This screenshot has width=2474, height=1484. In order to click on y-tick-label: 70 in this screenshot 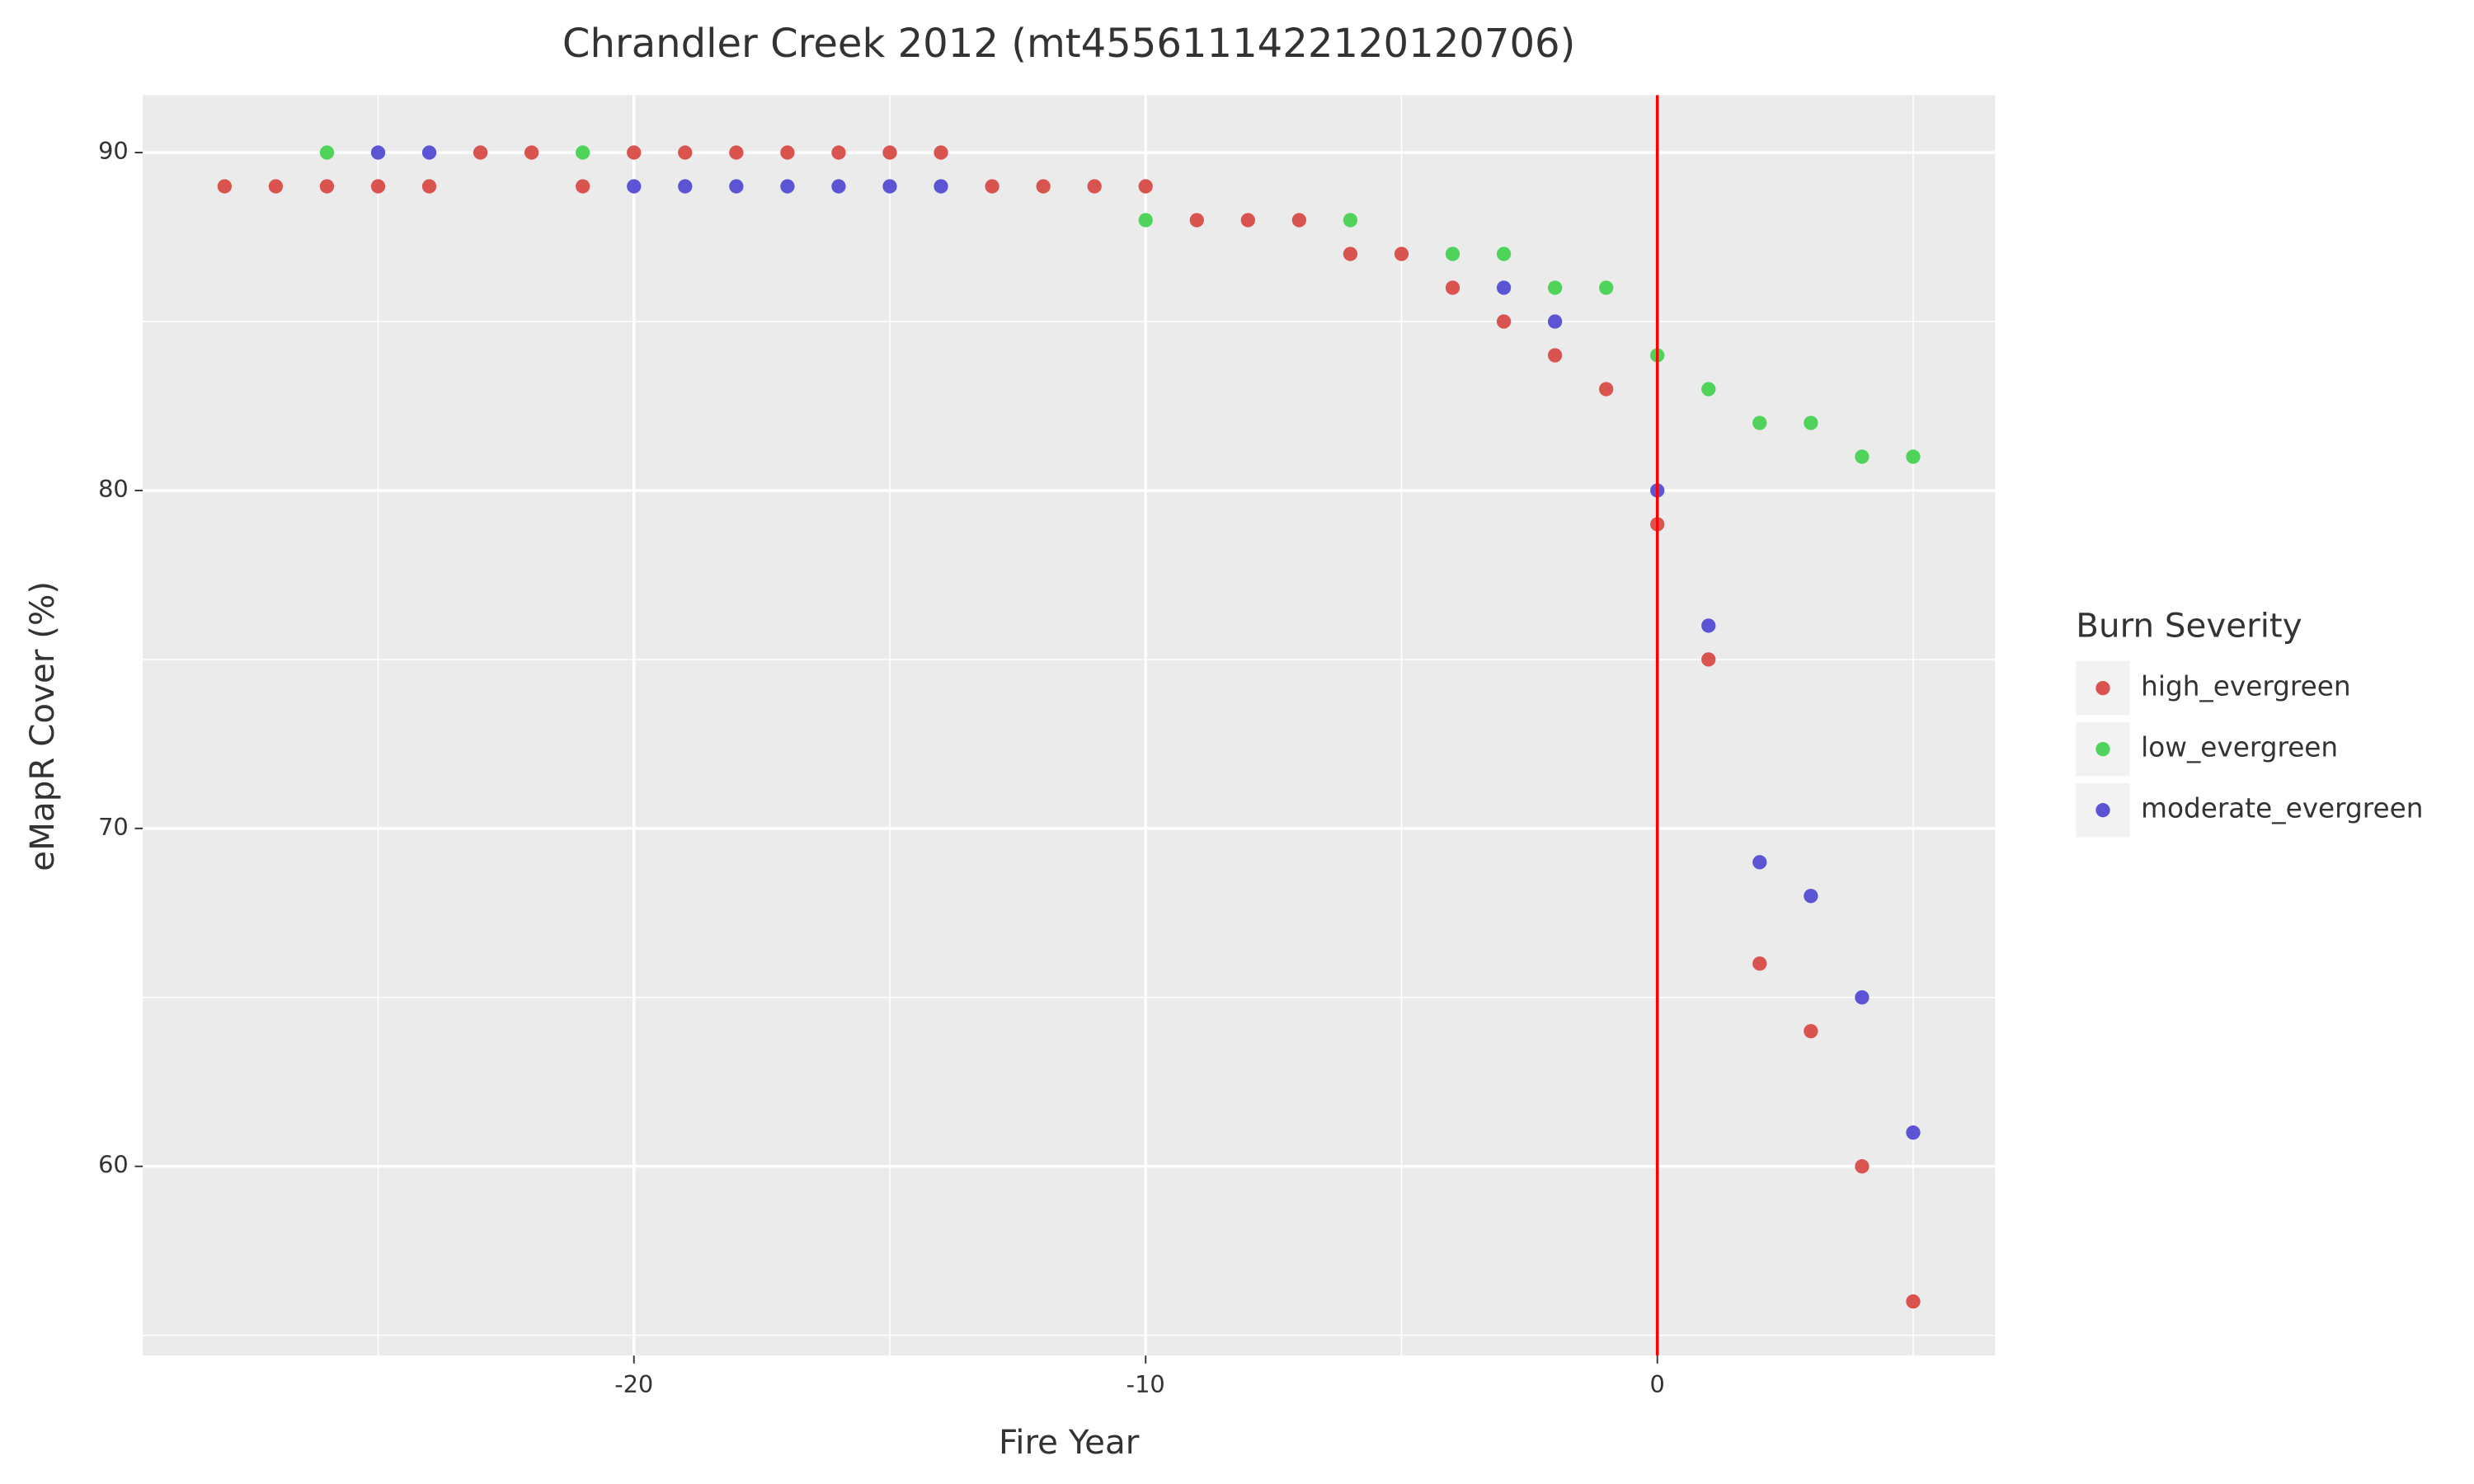, I will do `click(113, 827)`.